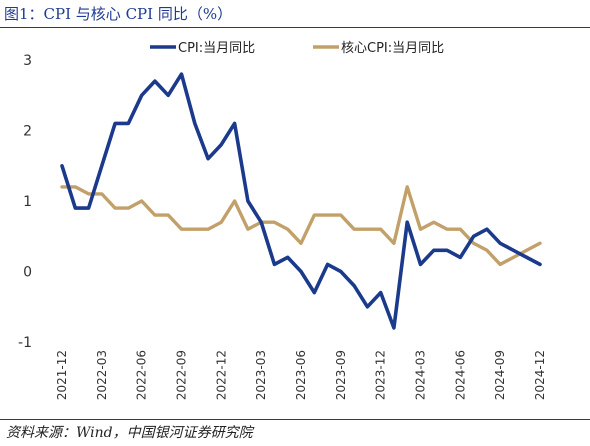 This screenshot has width=590, height=446. What do you see at coordinates (216, 48) in the screenshot?
I see `legend-label: CPI:当月同比` at bounding box center [216, 48].